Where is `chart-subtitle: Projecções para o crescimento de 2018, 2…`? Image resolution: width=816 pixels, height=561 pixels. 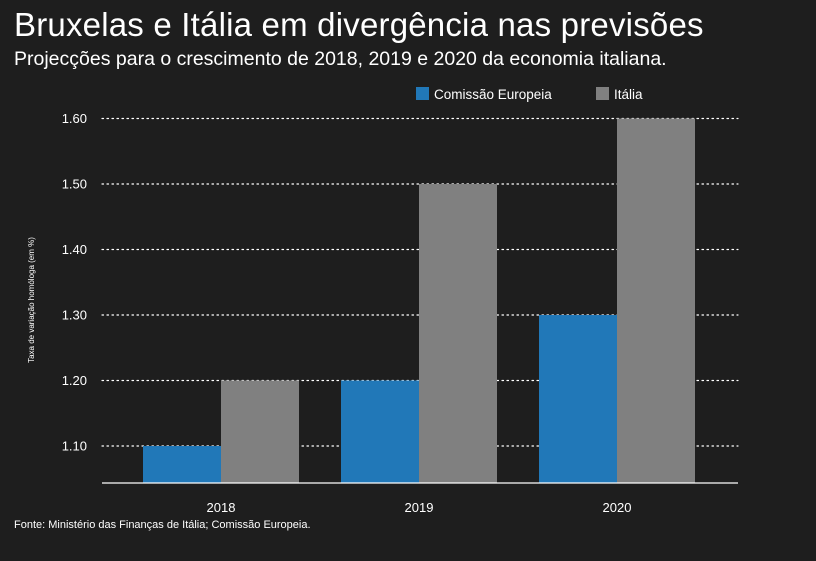 chart-subtitle: Projecções para o crescimento de 2018, 2… is located at coordinates (340, 59).